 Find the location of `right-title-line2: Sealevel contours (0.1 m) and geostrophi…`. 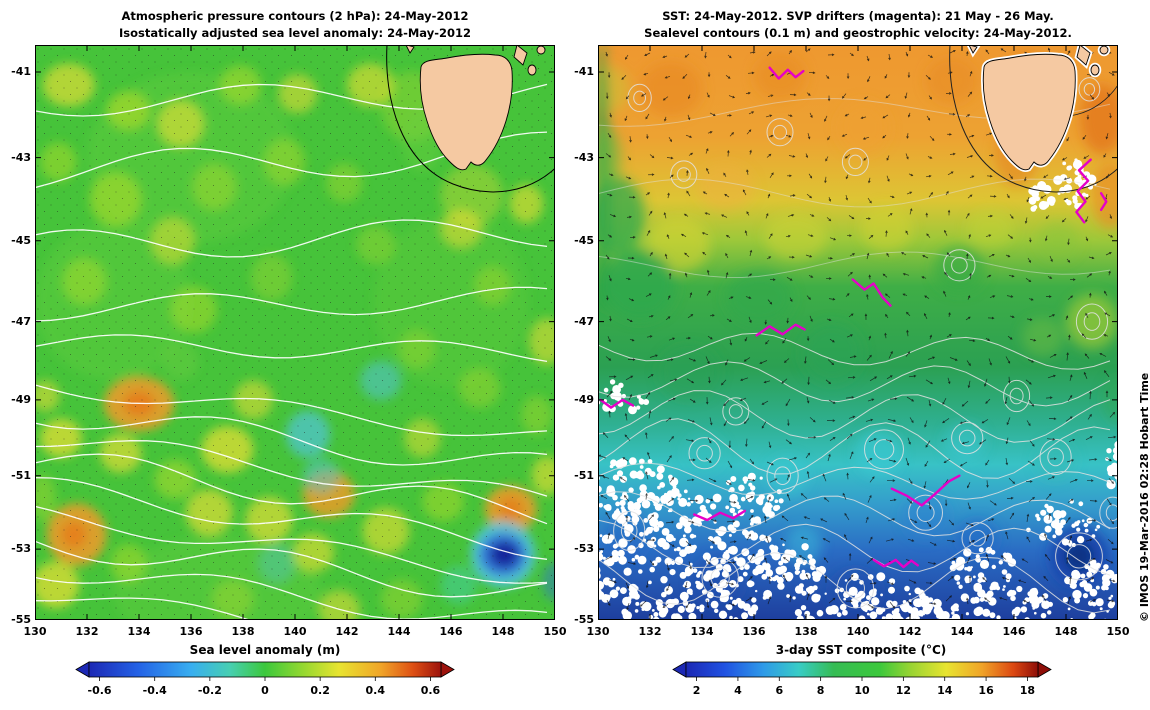

right-title-line2: Sealevel contours (0.1 m) and geostrophi… is located at coordinates (858, 33).